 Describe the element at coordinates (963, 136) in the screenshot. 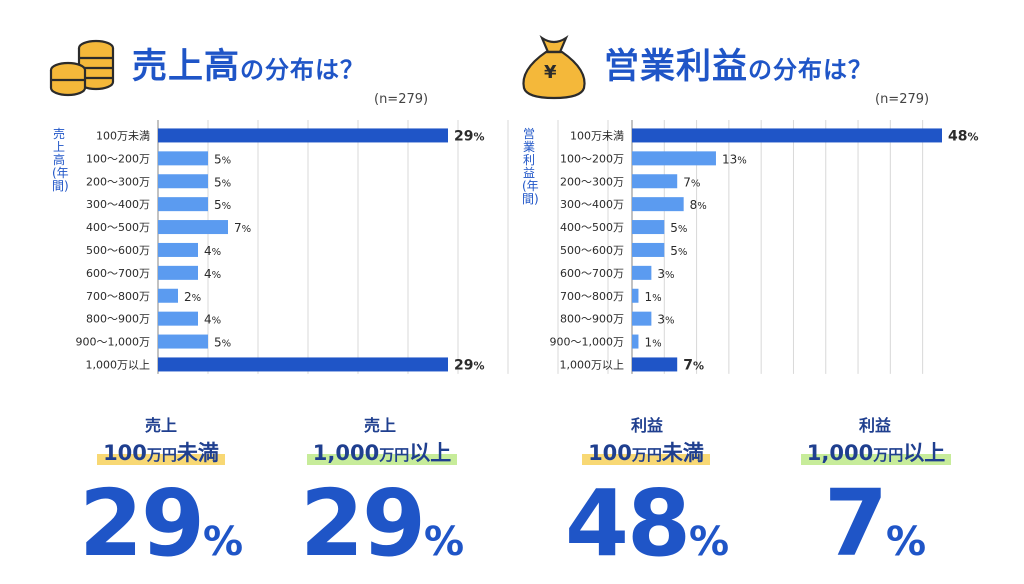

I see `data-label: 48%` at that location.